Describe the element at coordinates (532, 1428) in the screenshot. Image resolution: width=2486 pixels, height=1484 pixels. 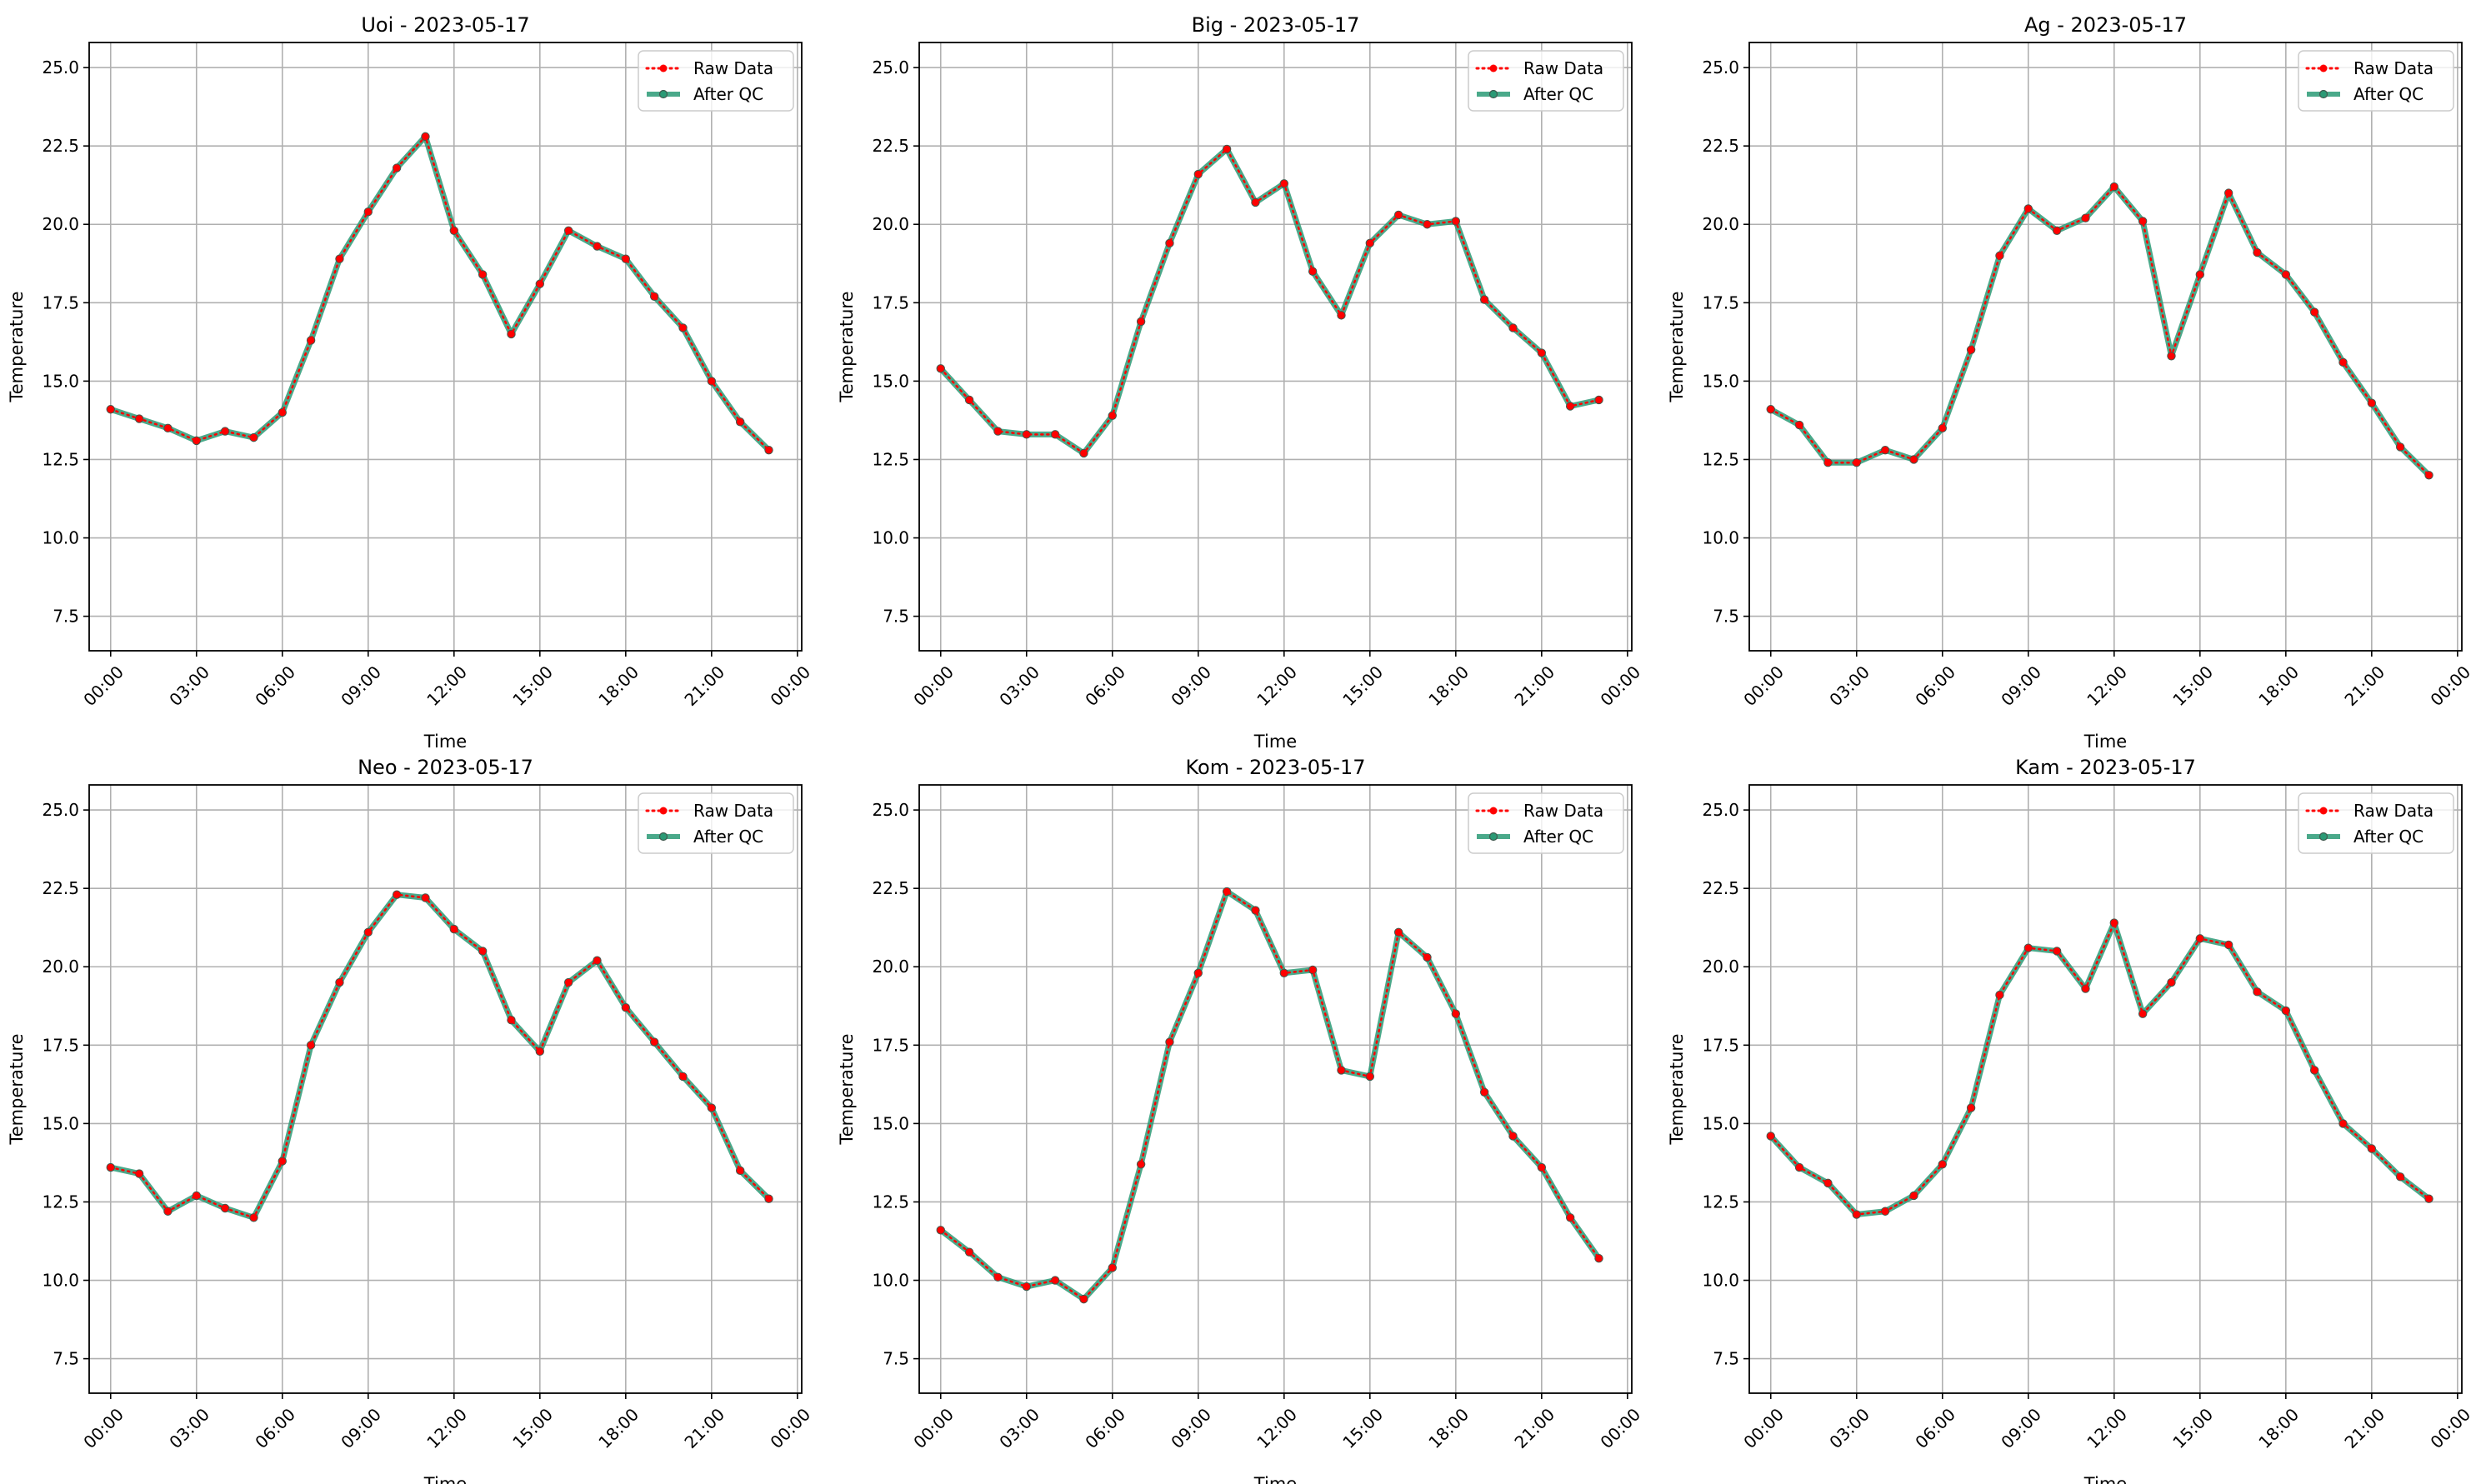
I see `x-tick-label: 15:00` at that location.